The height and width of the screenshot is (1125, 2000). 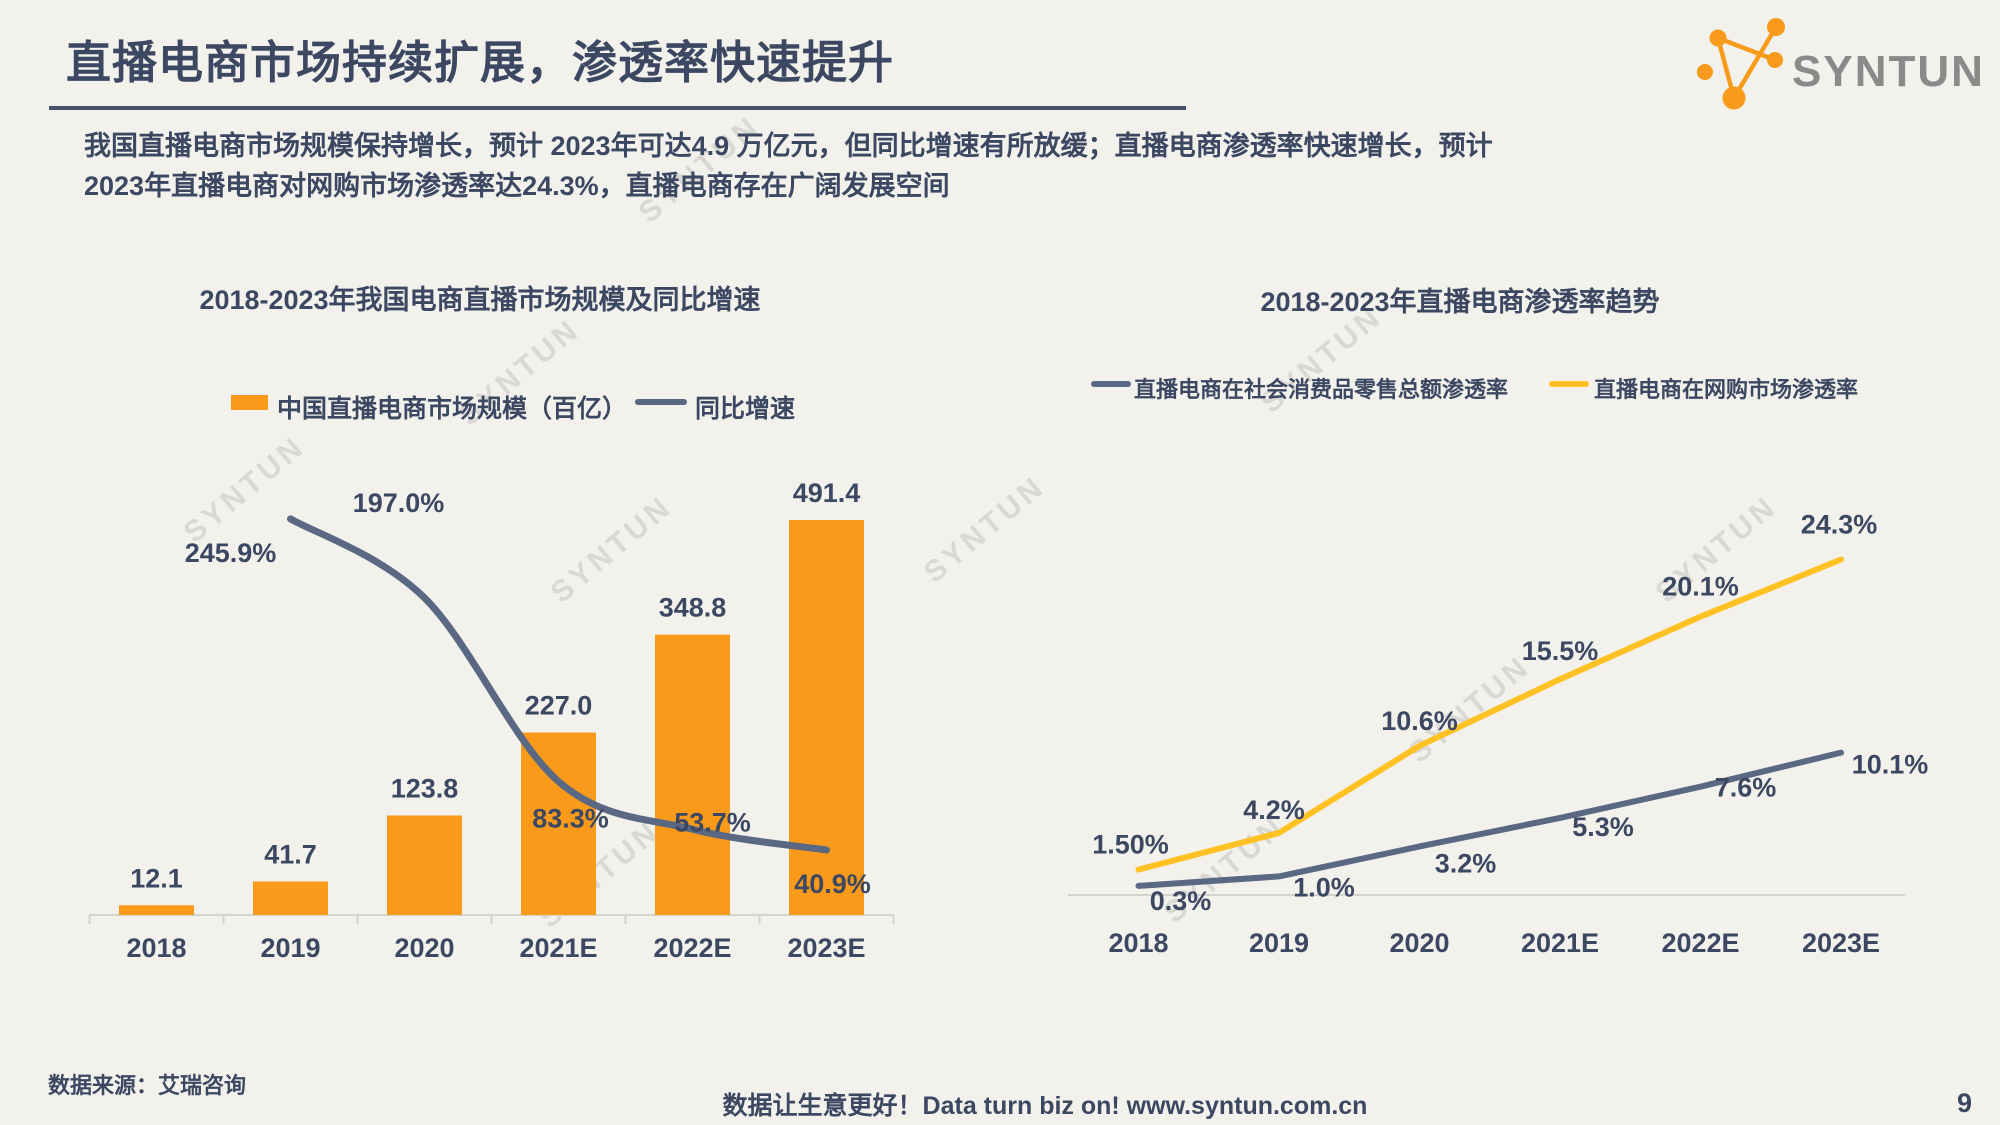 I want to click on retail-penetration-line, so click(x=1489, y=819).